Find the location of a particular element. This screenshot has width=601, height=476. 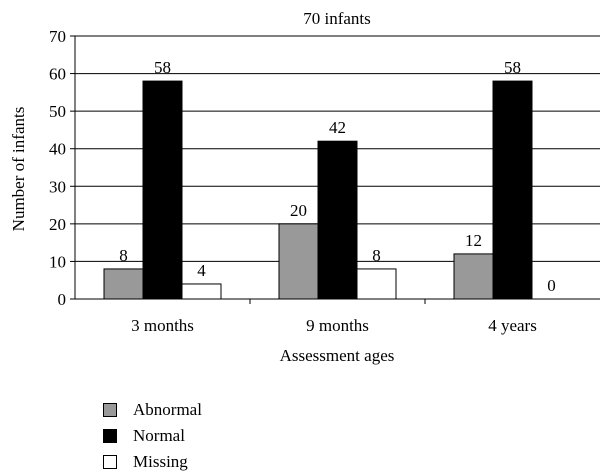

y-tick-label: 20 is located at coordinates (57, 224).